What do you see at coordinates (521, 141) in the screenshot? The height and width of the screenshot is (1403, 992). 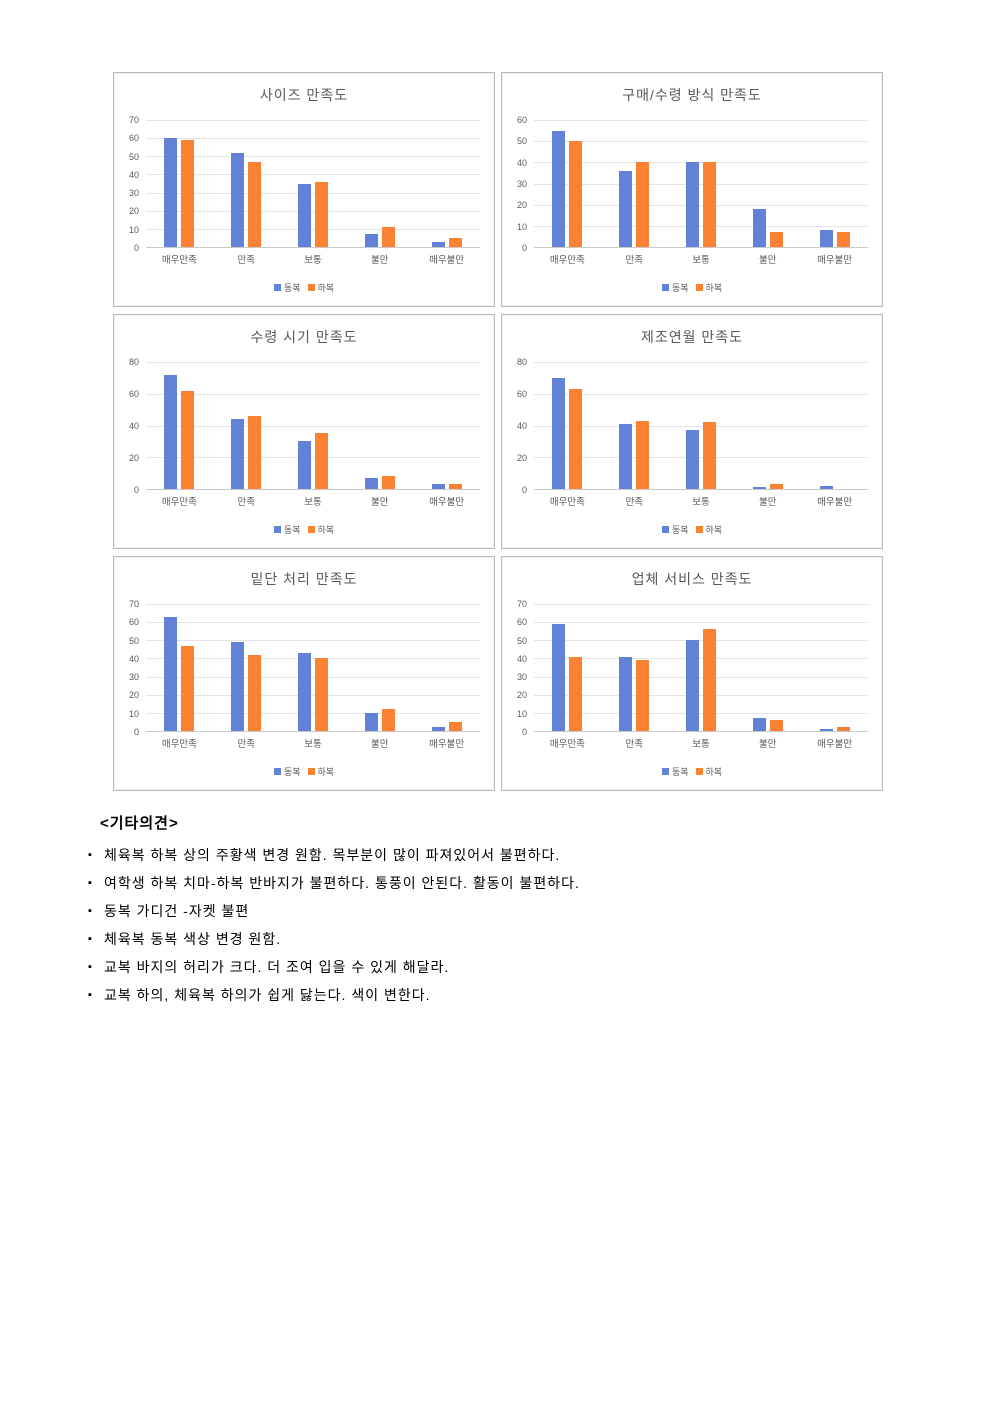 I see `y-axis-tick-label: 50` at bounding box center [521, 141].